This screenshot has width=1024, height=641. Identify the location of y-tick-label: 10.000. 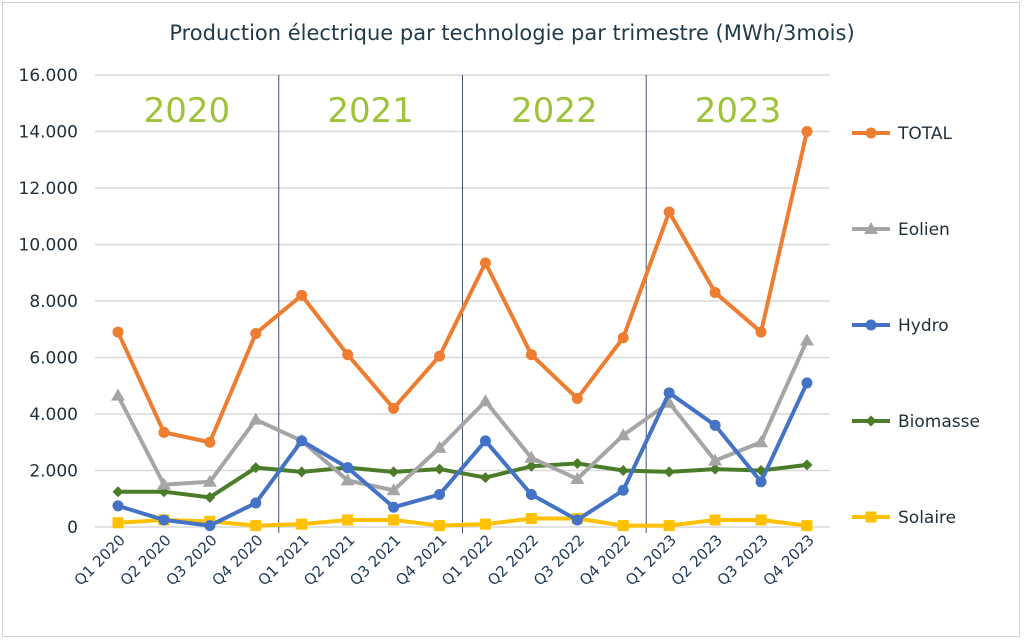
(48, 246).